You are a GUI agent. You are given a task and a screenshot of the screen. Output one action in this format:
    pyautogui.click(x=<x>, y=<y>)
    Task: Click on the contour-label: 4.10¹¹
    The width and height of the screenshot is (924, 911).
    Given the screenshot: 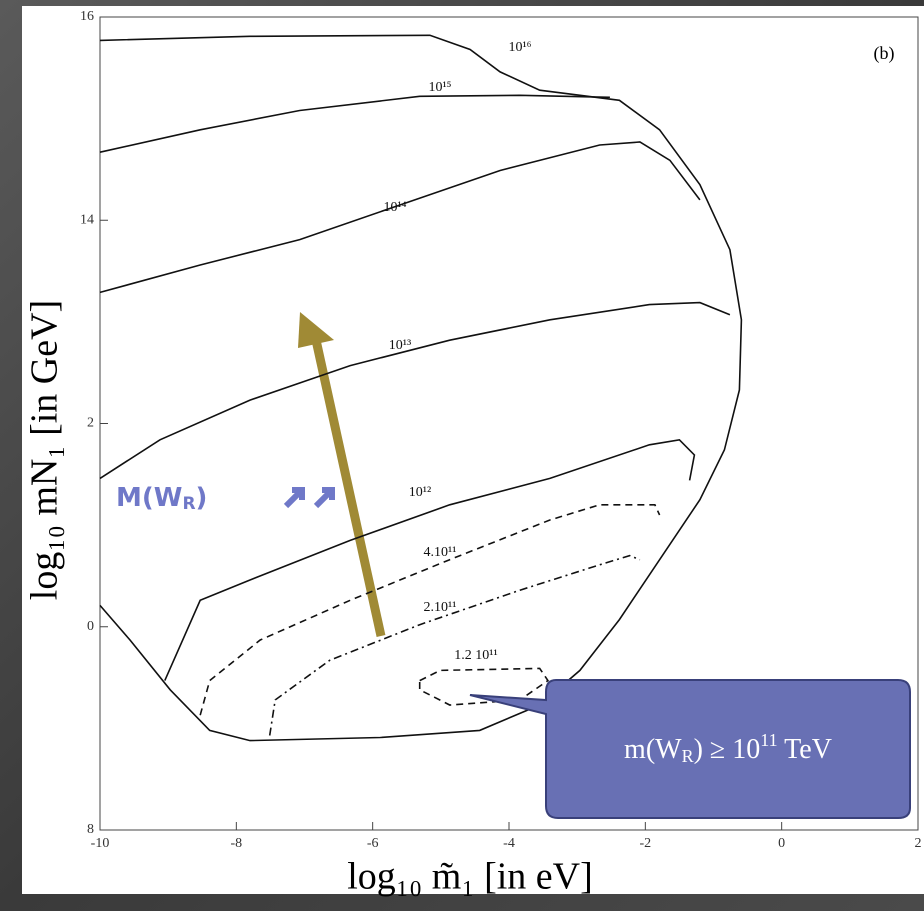 What is the action you would take?
    pyautogui.click(x=440, y=552)
    